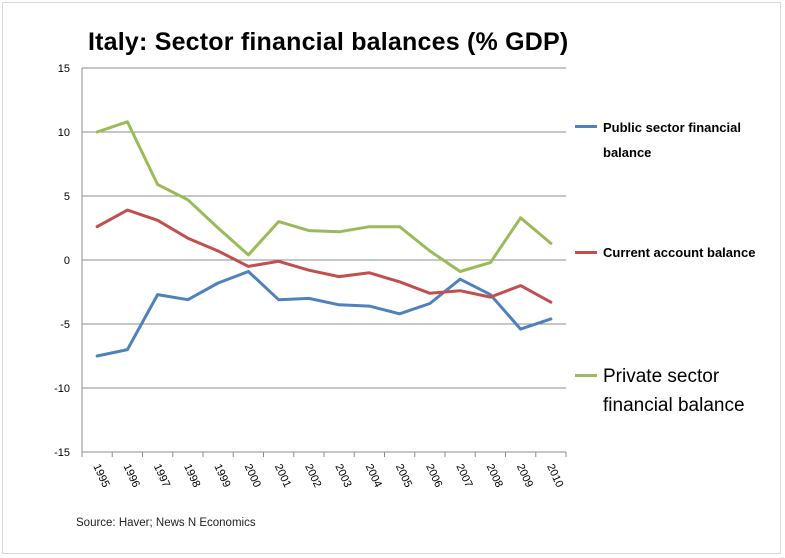 This screenshot has width=785, height=558. I want to click on x-tick-label-2007: 2007, so click(463, 475).